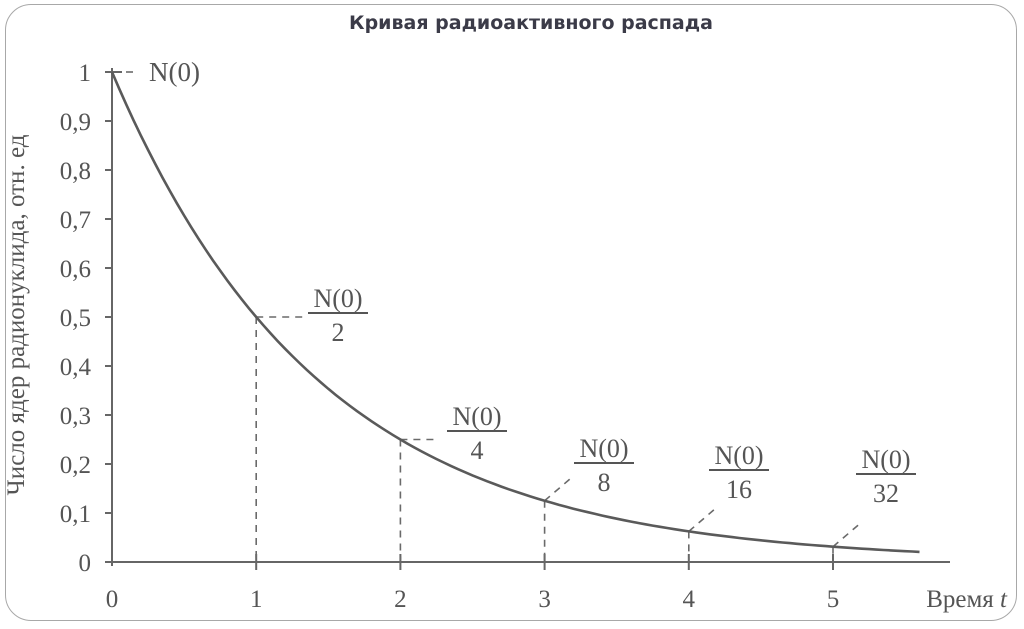  What do you see at coordinates (886, 476) in the screenshot?
I see `fraction-label: N(0) 32` at bounding box center [886, 476].